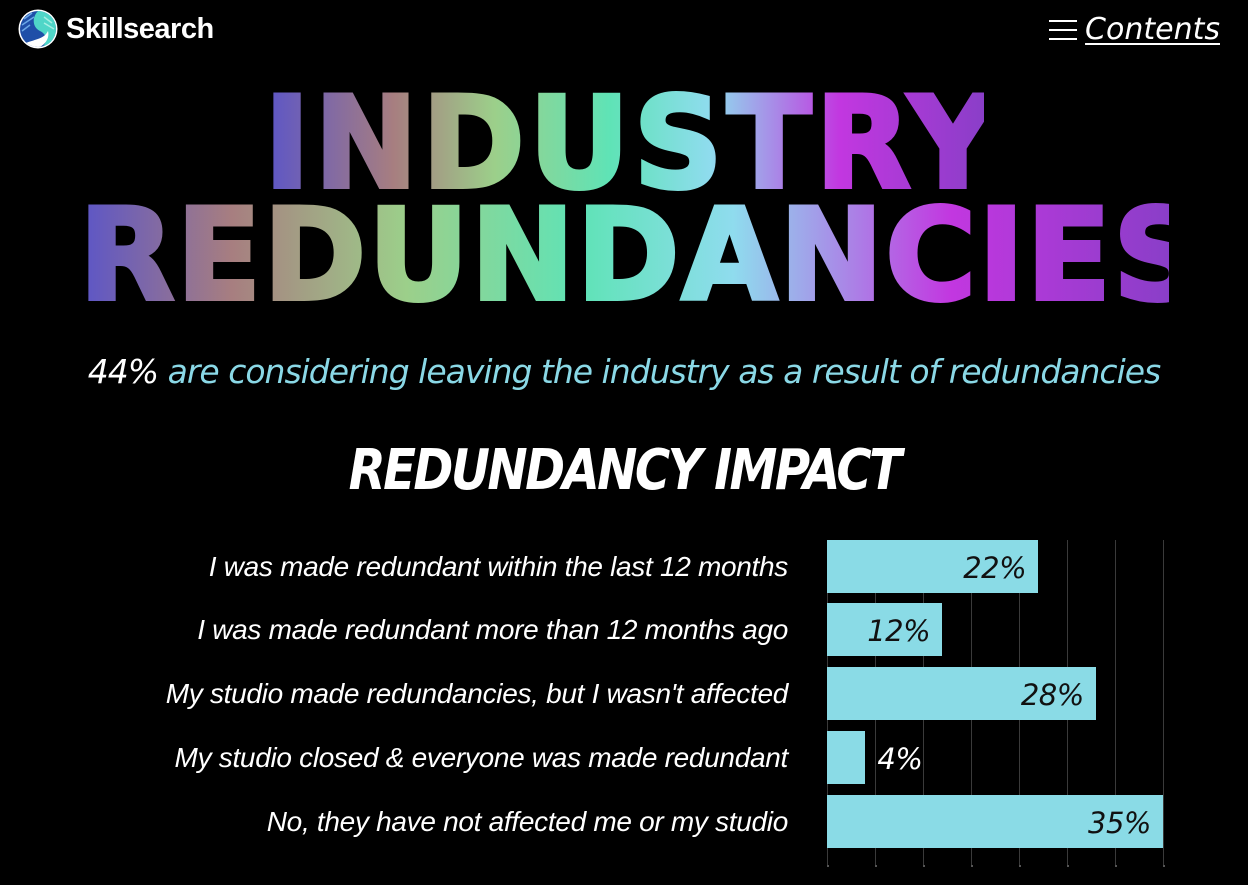  What do you see at coordinates (899, 631) in the screenshot?
I see `bar-value-label: 12%` at bounding box center [899, 631].